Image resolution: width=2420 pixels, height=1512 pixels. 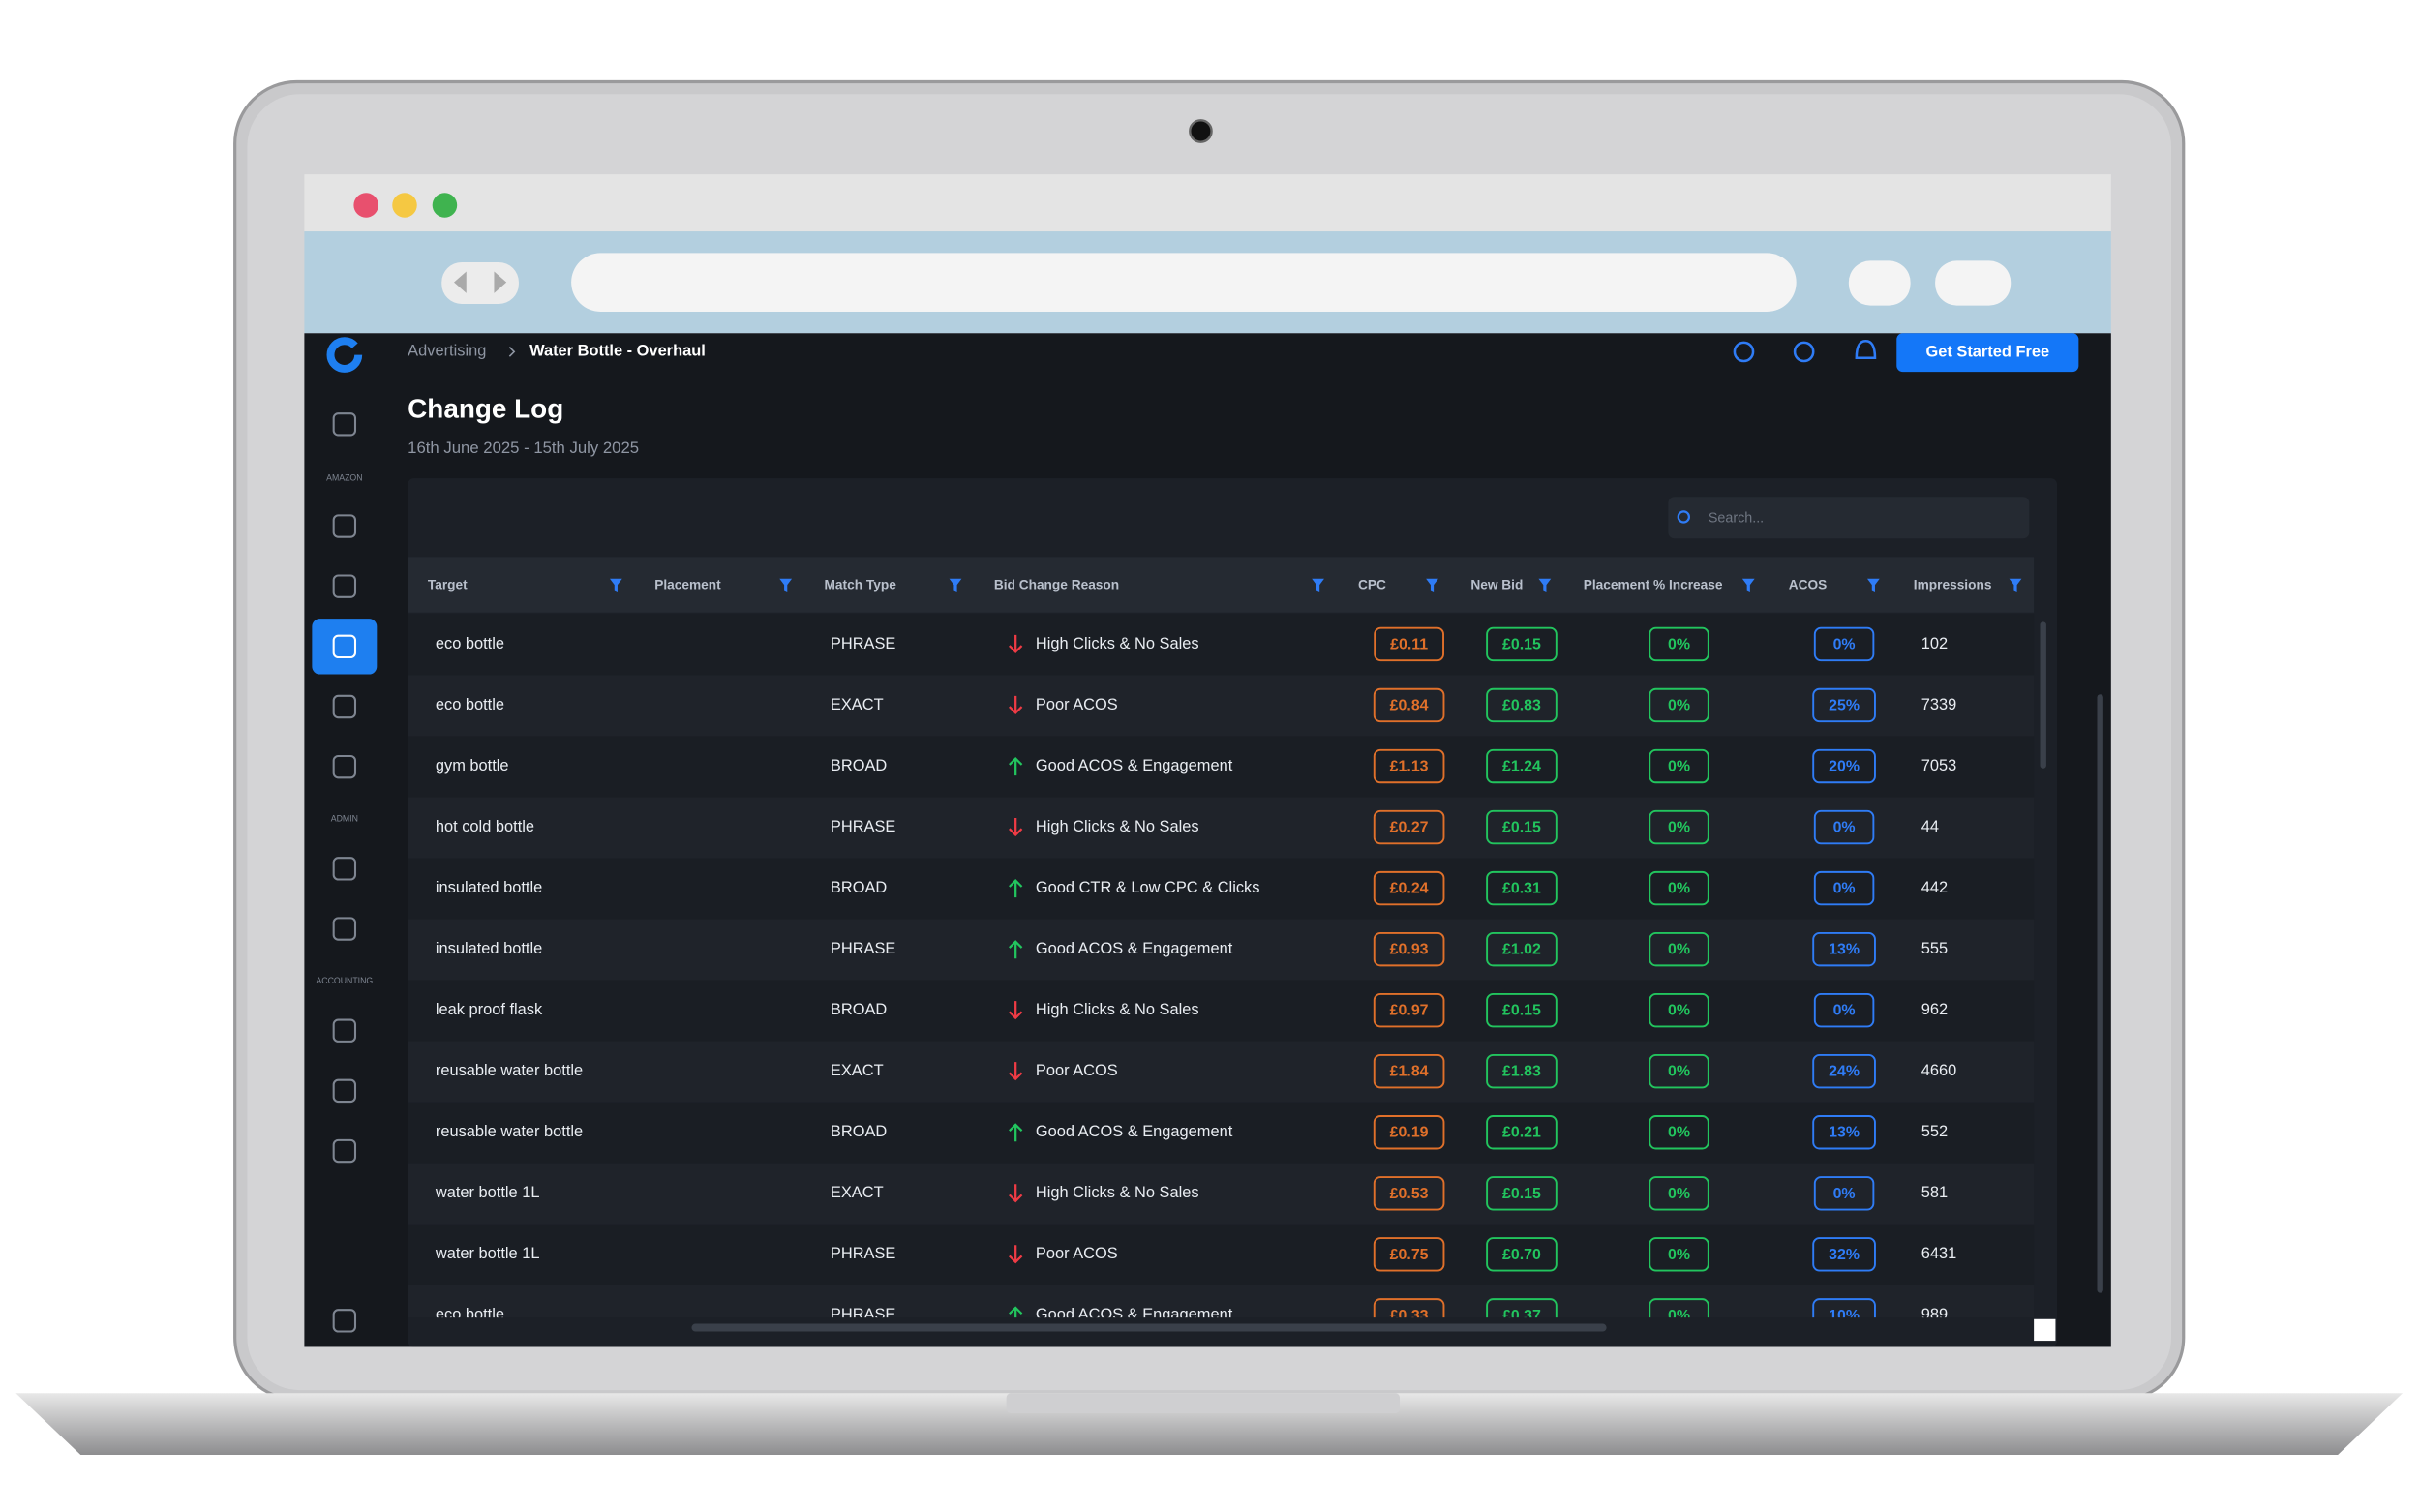 What do you see at coordinates (1409, 1316) in the screenshot?
I see `cell-pill: £0.33` at bounding box center [1409, 1316].